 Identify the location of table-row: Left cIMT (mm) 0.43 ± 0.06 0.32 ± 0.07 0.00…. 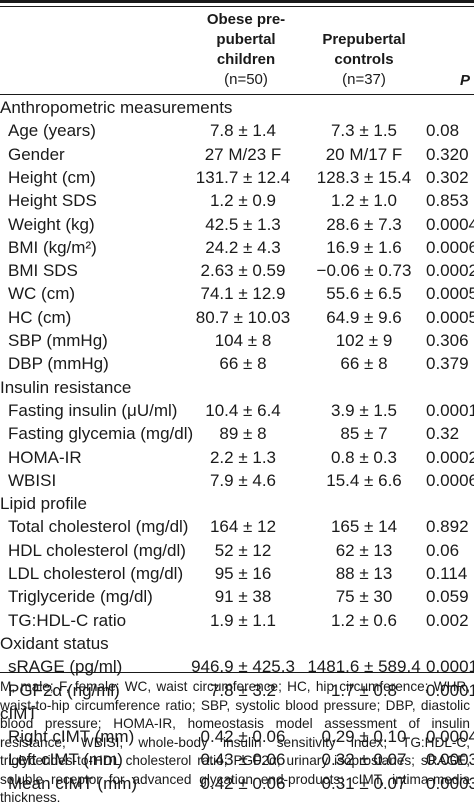
(237, 759).